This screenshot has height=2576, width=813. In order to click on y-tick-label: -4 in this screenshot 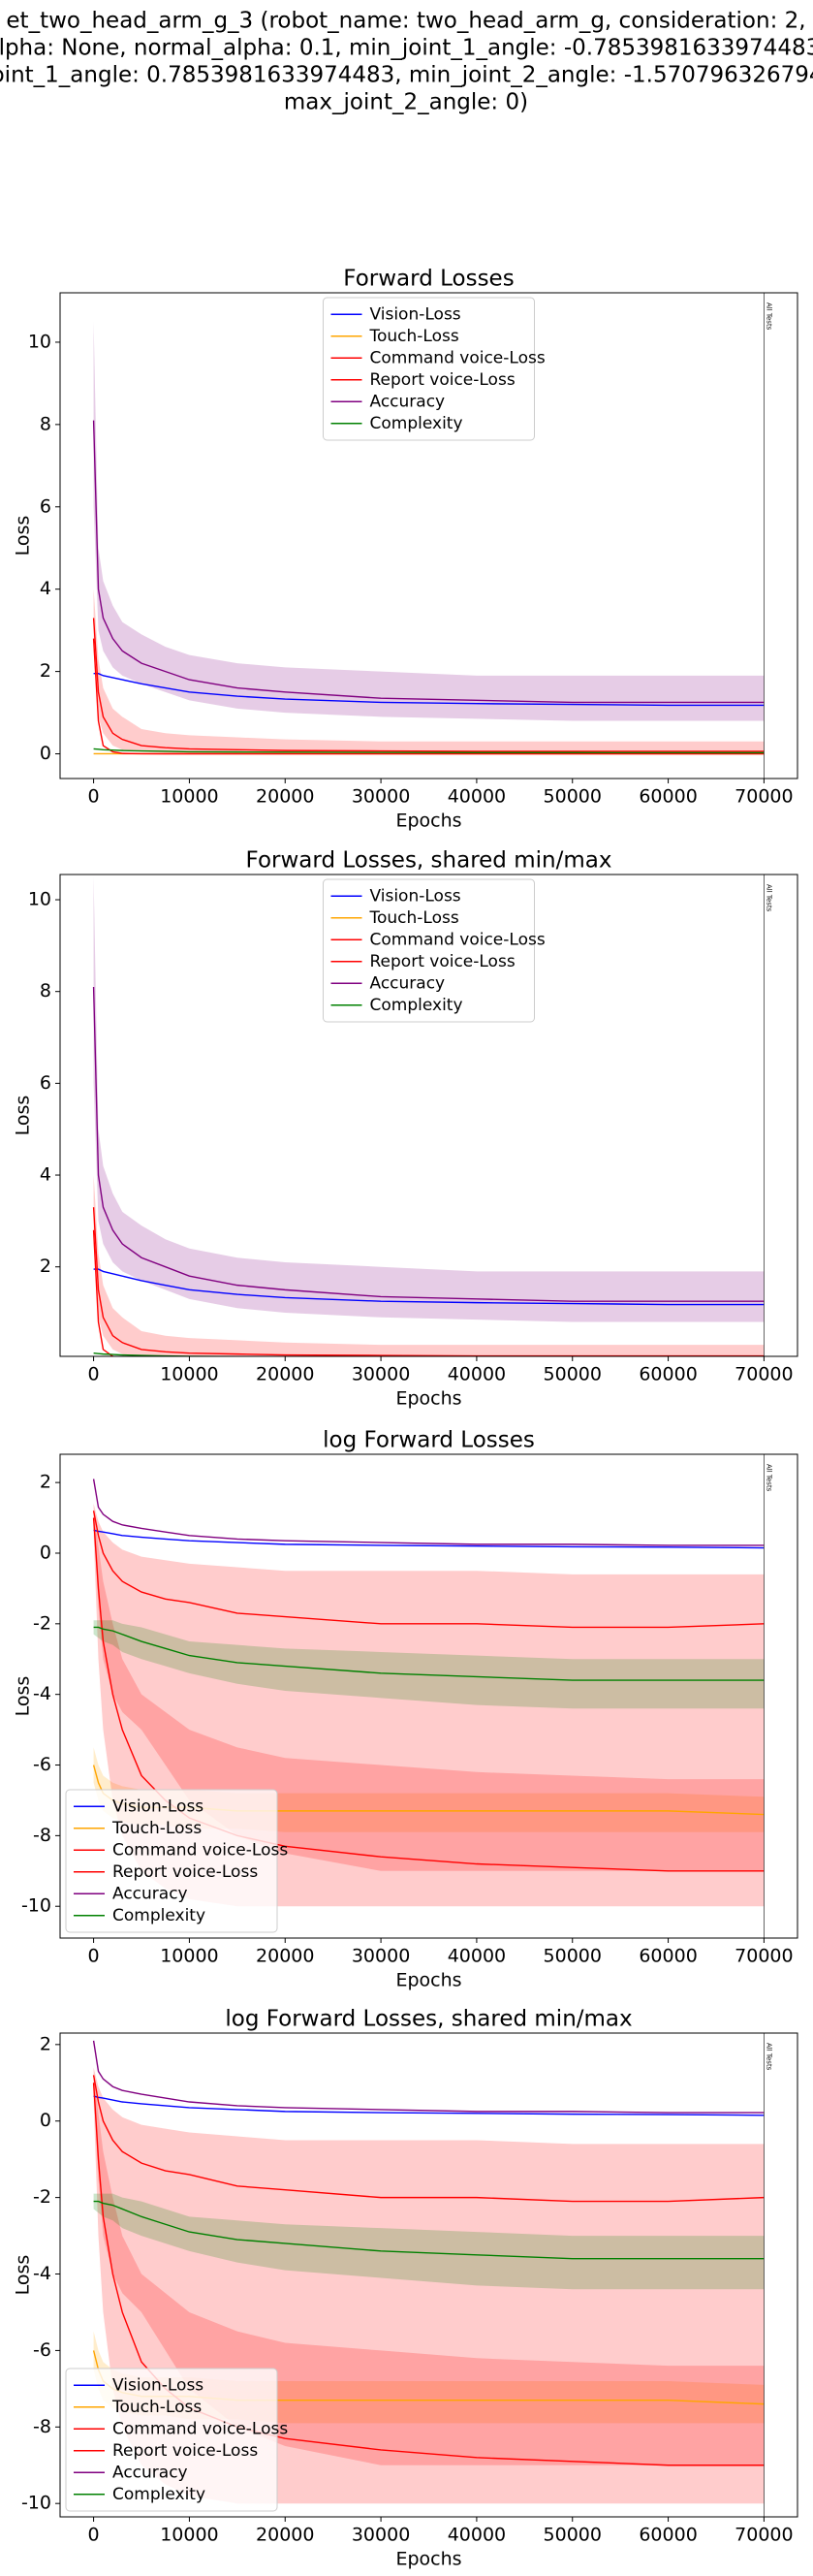, I will do `click(42, 2273)`.